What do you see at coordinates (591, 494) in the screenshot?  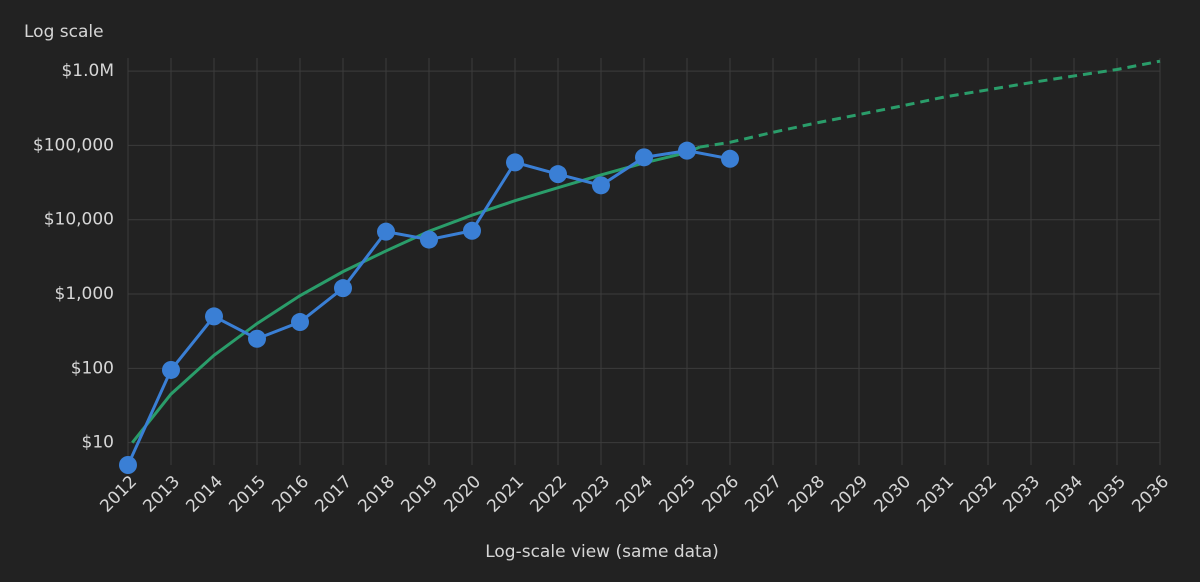 I see `x-tick-label: 2023` at bounding box center [591, 494].